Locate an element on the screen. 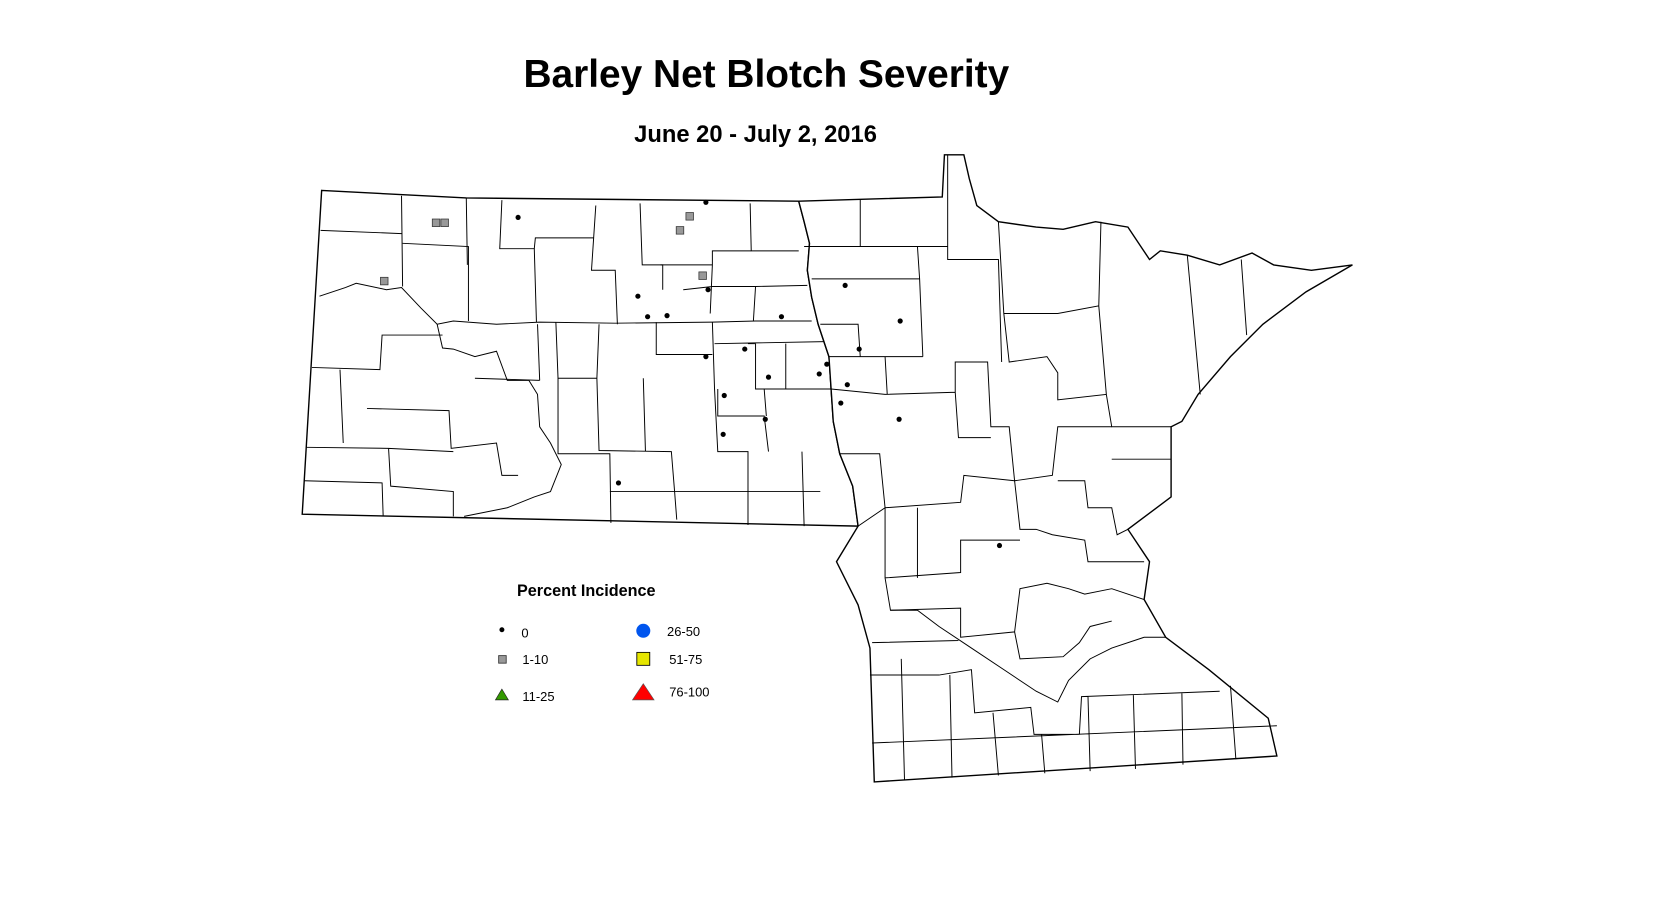 This screenshot has width=1673, height=900. gray-square-icon is located at coordinates (502, 659).